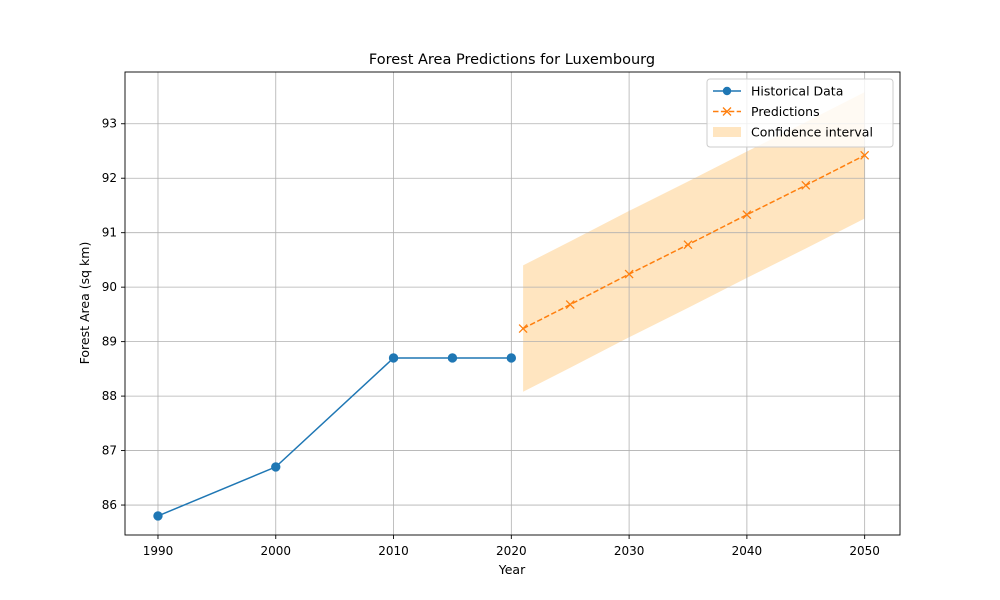 The height and width of the screenshot is (600, 1000). Describe the element at coordinates (511, 551) in the screenshot. I see `x-tick-label: 2020` at that location.